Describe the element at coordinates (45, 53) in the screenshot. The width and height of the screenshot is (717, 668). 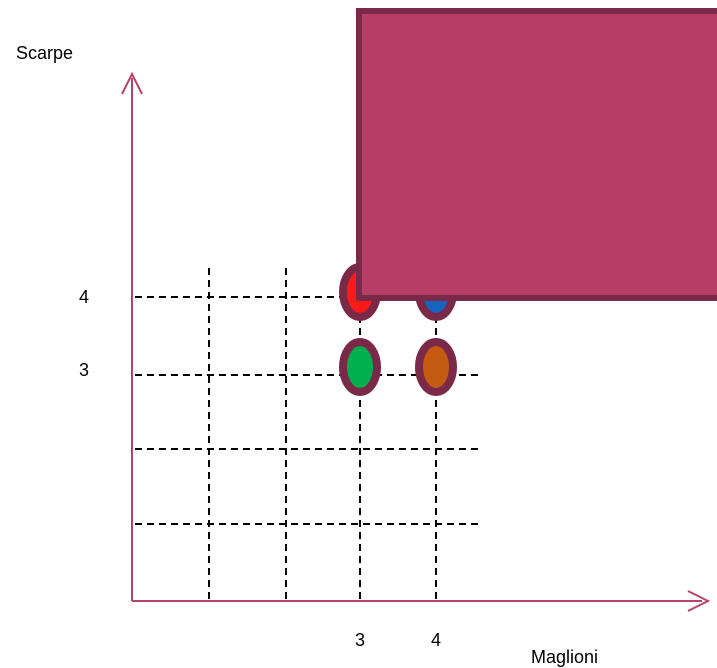
I see `y-axis-title: Scarpe` at that location.